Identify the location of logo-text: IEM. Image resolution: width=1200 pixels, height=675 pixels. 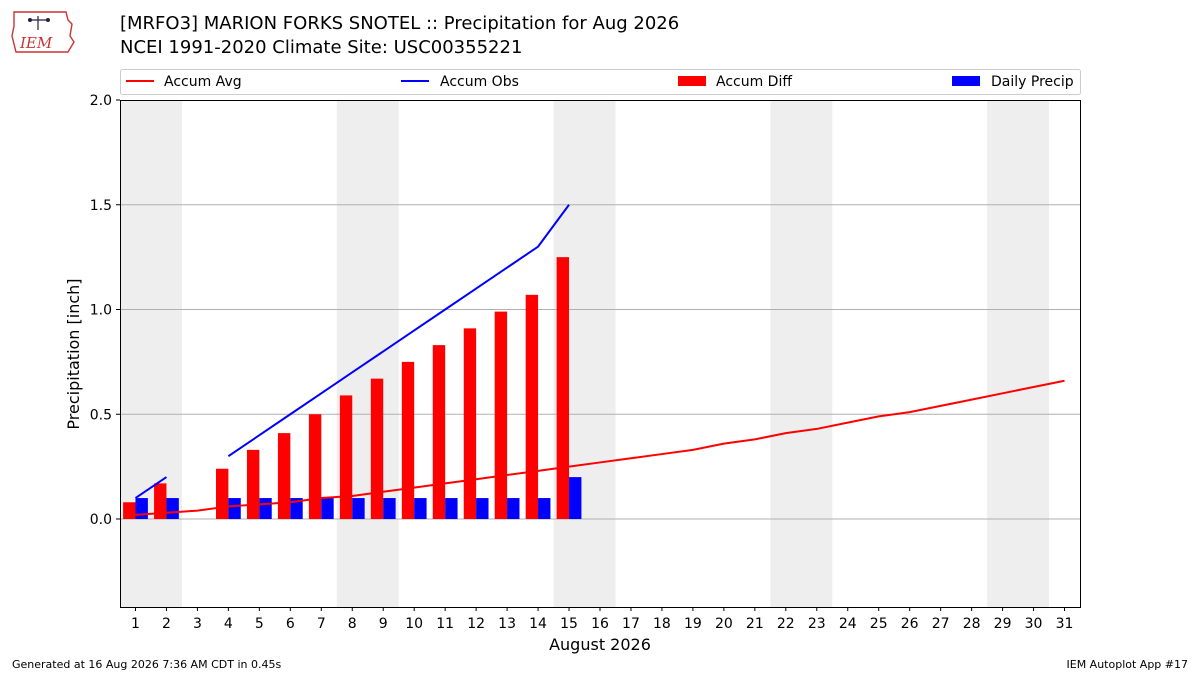
(36, 43).